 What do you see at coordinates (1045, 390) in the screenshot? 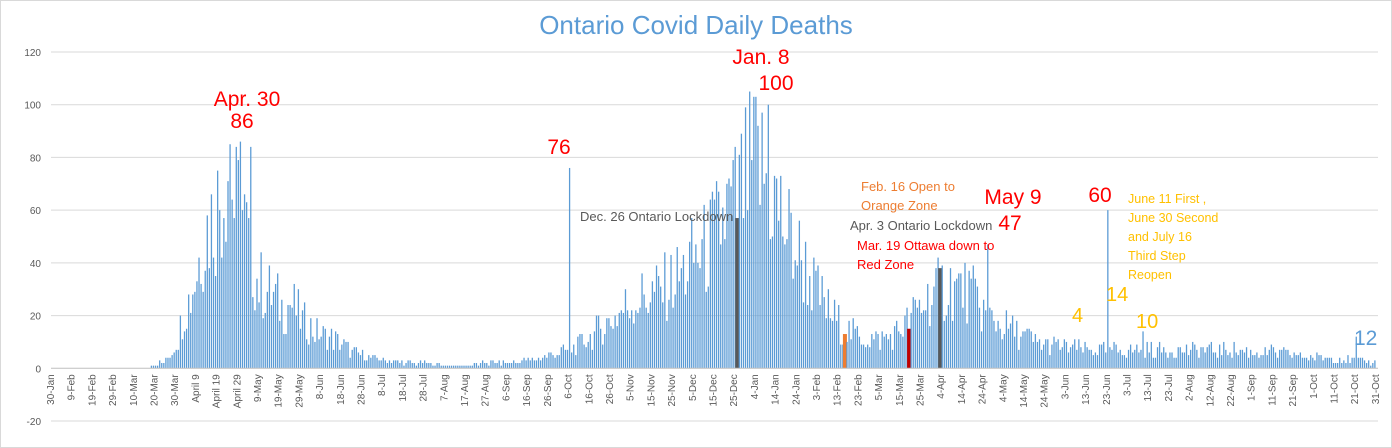
I see `x-tick-label: 24-May` at bounding box center [1045, 390].